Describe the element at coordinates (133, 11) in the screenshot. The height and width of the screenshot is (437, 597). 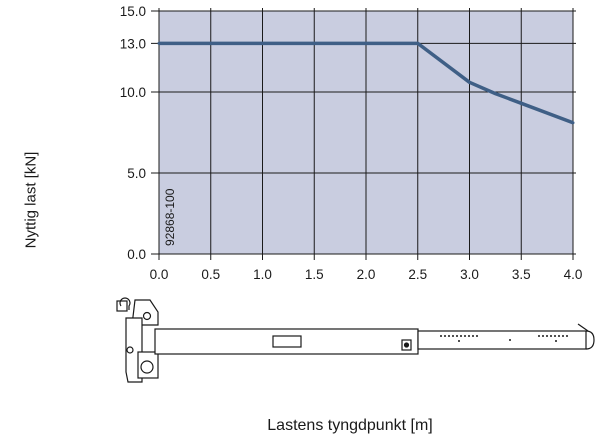
I see `y-tick-label: 15.0` at that location.